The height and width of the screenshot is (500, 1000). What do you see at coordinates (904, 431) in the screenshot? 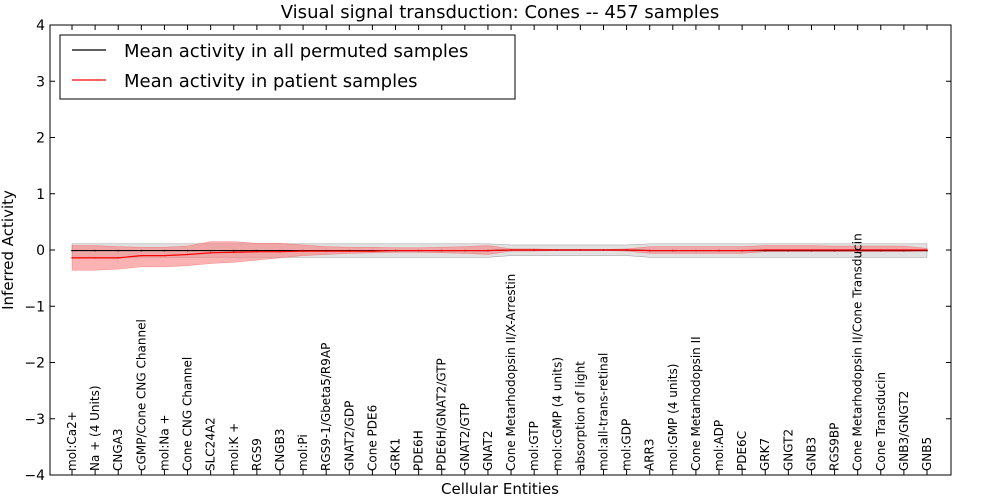
I see `x-tick-label: GNB3/GNGT2` at bounding box center [904, 431].